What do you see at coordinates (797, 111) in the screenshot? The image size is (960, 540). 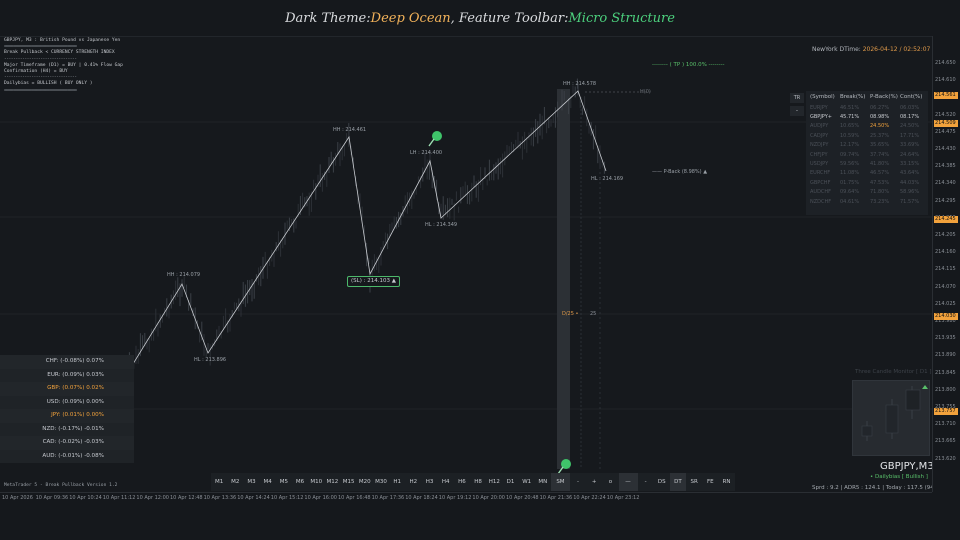 I see `collapse-button: -` at bounding box center [797, 111].